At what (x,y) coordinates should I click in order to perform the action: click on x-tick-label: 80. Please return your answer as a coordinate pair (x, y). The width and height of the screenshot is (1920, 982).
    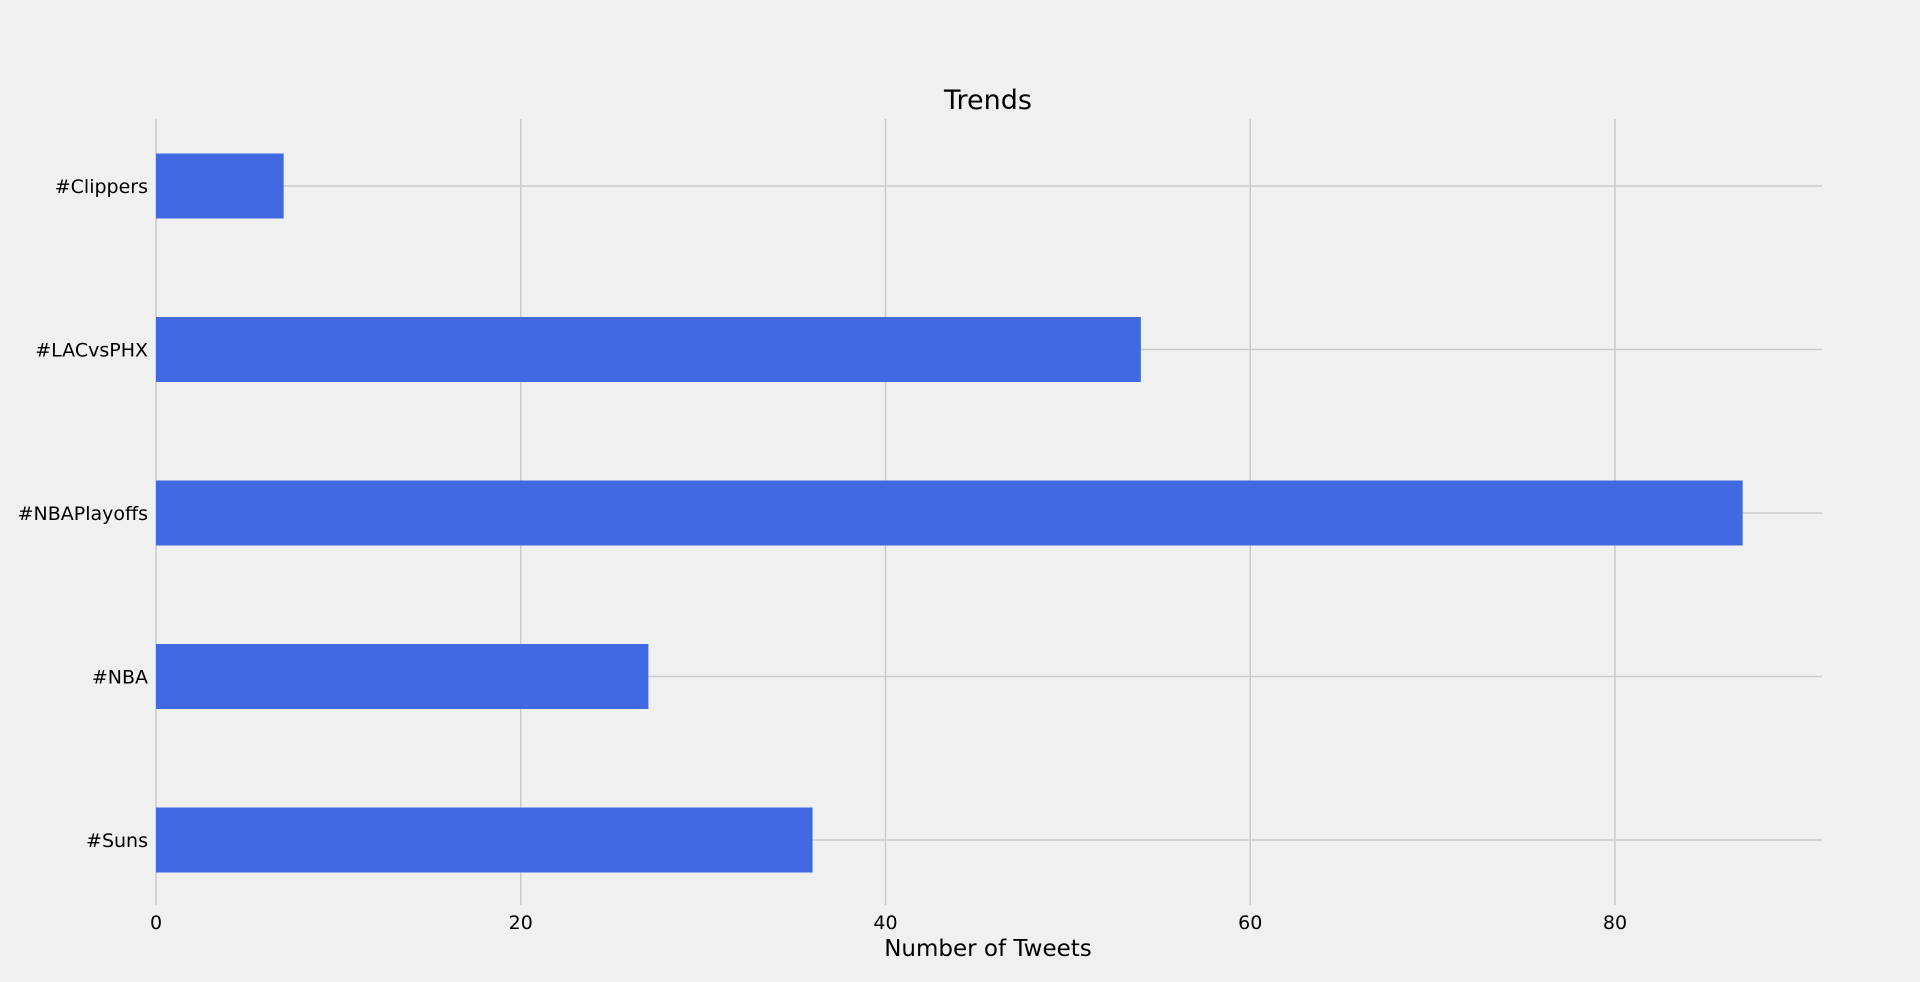
    Looking at the image, I should click on (1615, 923).